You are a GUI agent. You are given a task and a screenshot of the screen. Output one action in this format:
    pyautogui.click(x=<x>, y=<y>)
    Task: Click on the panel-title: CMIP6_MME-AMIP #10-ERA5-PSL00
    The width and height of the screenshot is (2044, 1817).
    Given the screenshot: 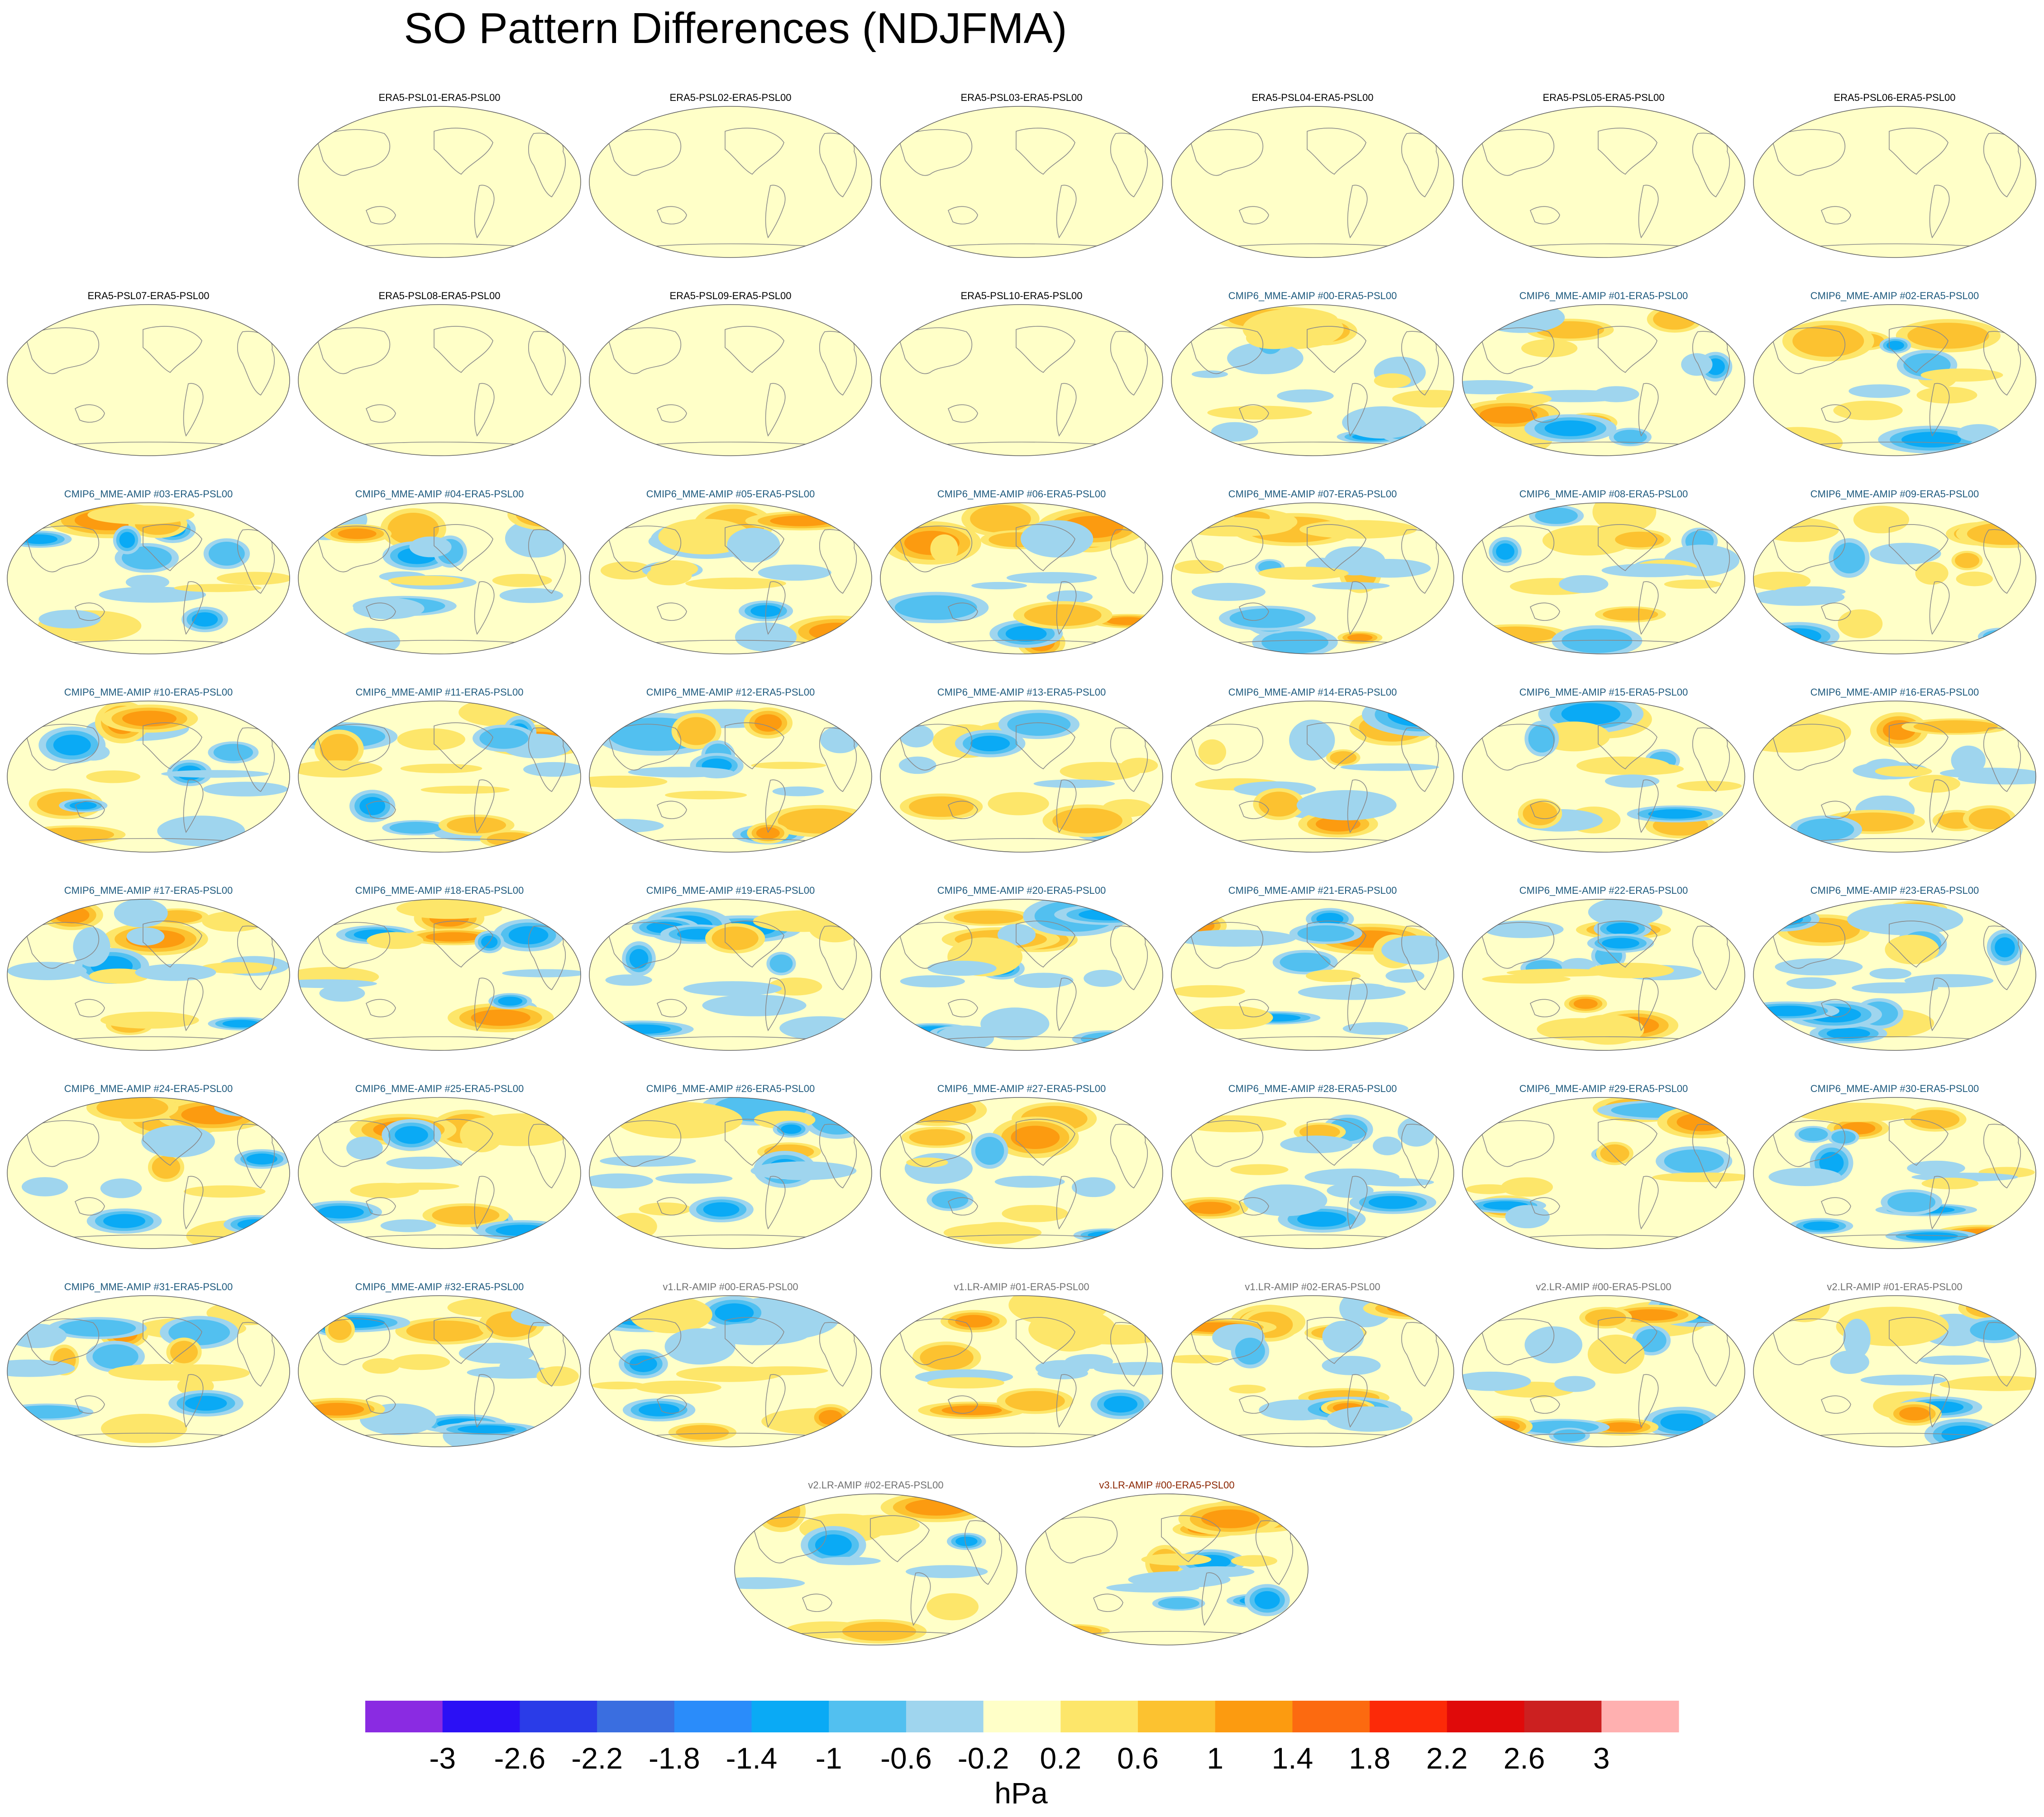 What is the action you would take?
    pyautogui.click(x=148, y=692)
    